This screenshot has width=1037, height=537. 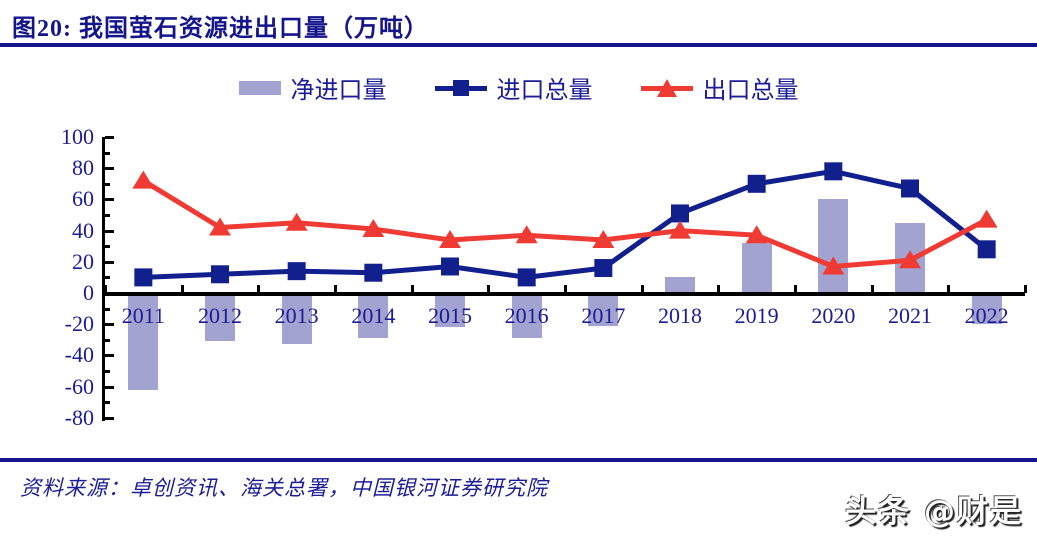 I want to click on legend-label: 净进口量, so click(x=338, y=91).